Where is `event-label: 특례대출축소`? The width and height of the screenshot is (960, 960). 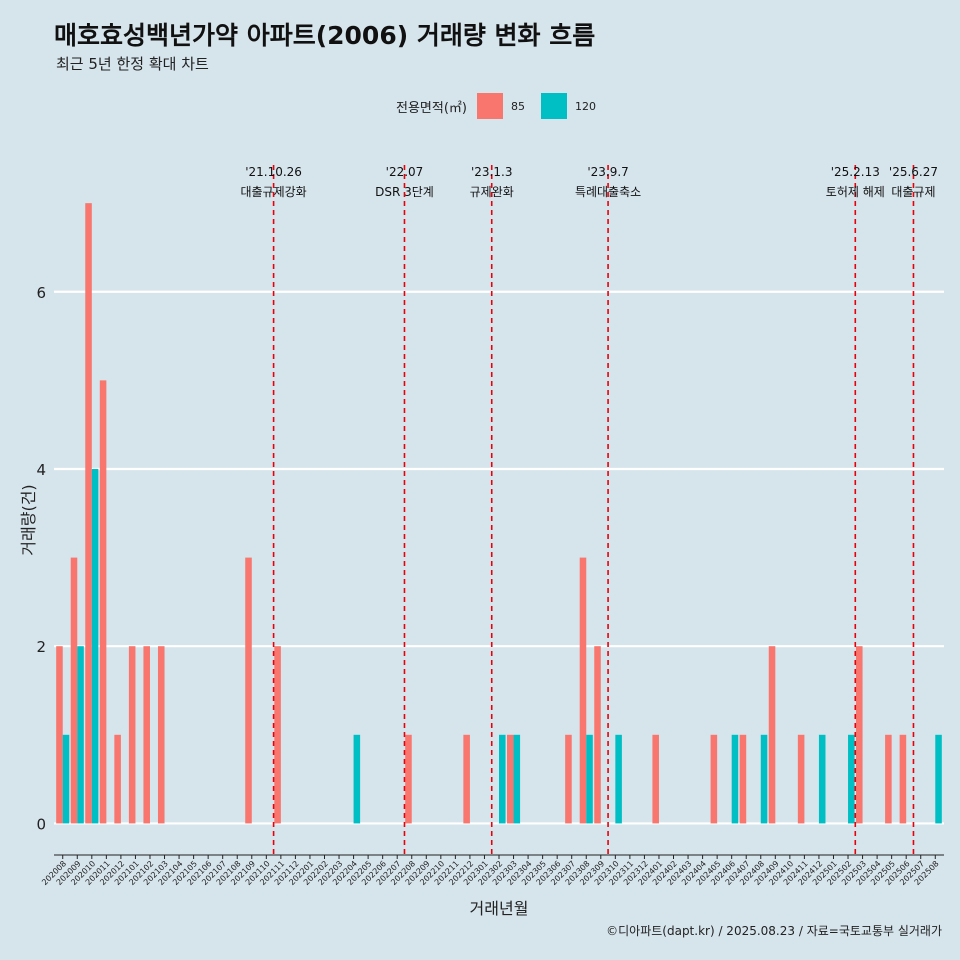 event-label: 특례대출축소 is located at coordinates (608, 192).